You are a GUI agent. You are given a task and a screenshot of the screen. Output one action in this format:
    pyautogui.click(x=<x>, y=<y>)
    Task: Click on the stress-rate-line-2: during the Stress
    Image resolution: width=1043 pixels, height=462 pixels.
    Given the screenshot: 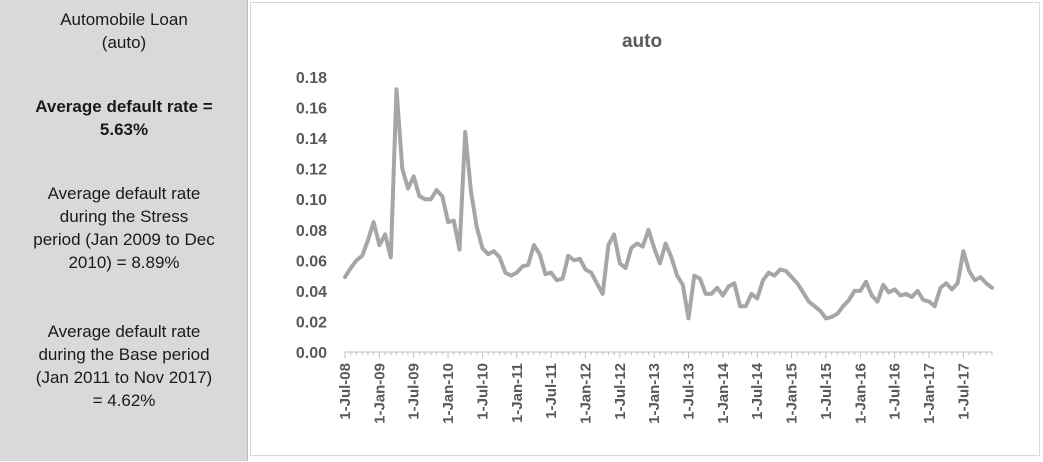 What is the action you would take?
    pyautogui.click(x=124, y=216)
    